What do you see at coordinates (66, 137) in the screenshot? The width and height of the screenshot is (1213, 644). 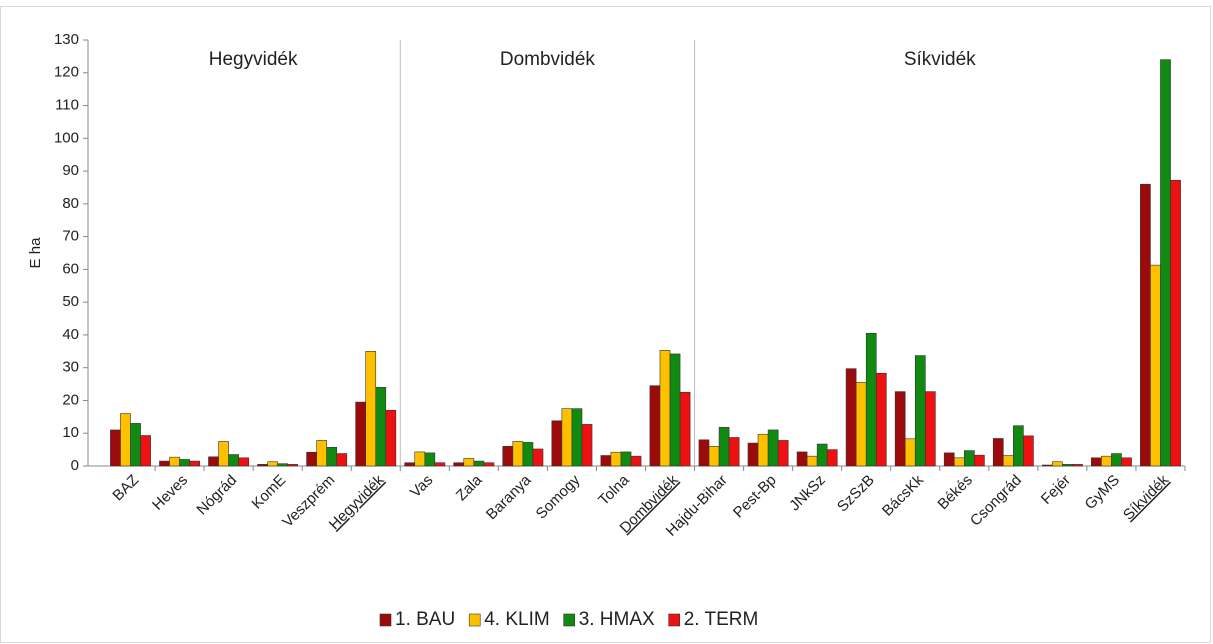 I see `y-tick-label: 100` at bounding box center [66, 137].